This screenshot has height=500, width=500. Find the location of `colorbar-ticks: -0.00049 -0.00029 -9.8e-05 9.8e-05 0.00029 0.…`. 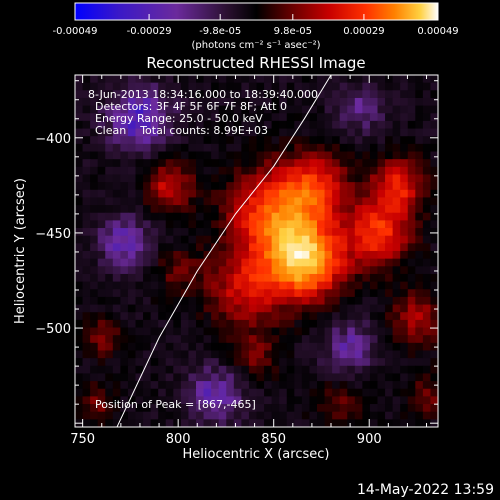

colorbar-ticks: -0.00049 -0.00029 -9.8e-05 9.8e-05 0.00029 0.… is located at coordinates (256, 25).